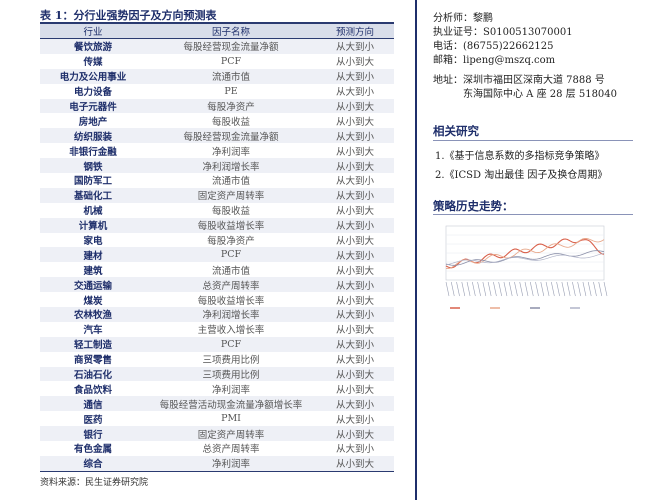 The image size is (653, 500). What do you see at coordinates (231, 301) in the screenshot?
I see `factor-cell: 每股收益增长率` at bounding box center [231, 301].